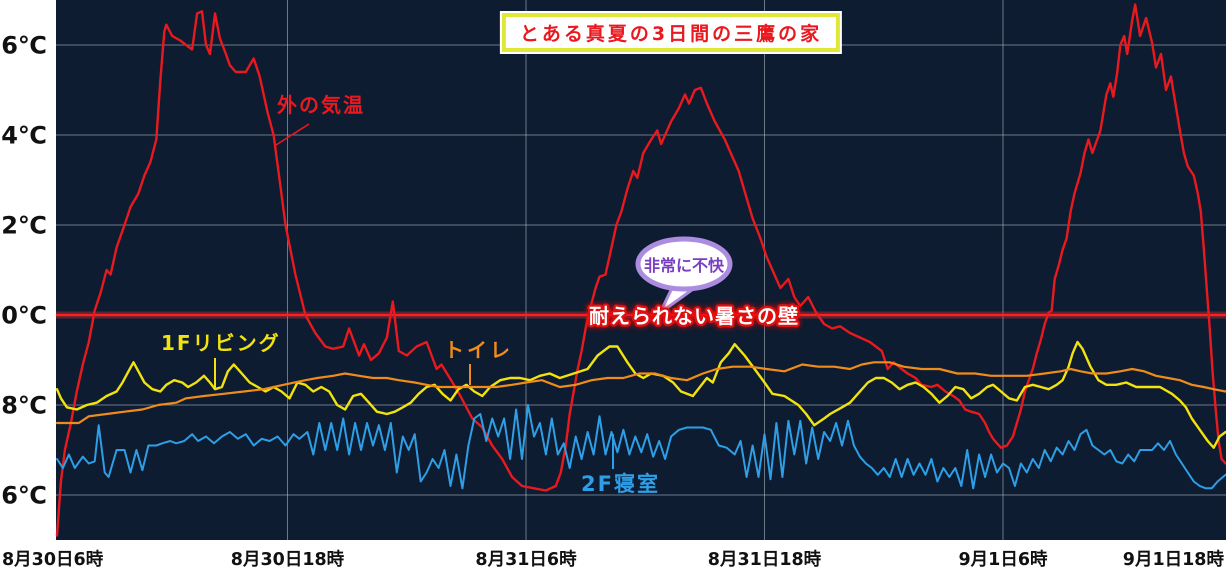 The height and width of the screenshot is (578, 1226). I want to click on y-tick-label: 34℃, so click(23, 136).